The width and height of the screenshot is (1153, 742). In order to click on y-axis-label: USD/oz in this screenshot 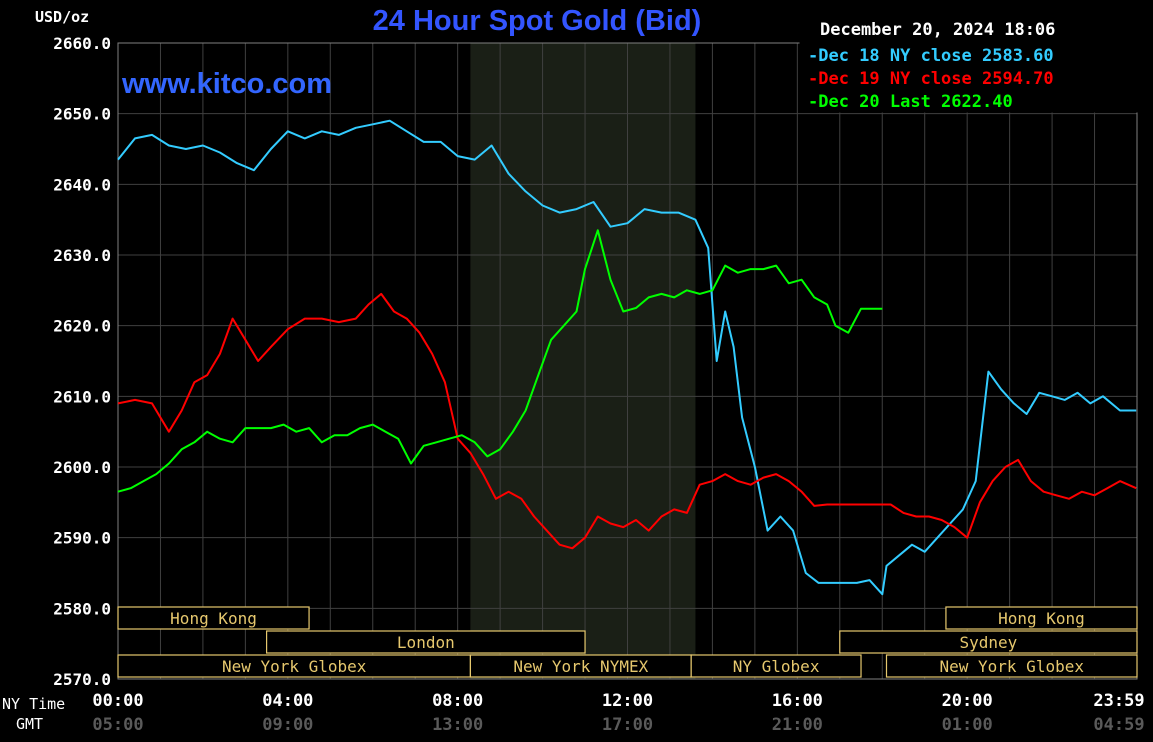, I will do `click(62, 17)`.